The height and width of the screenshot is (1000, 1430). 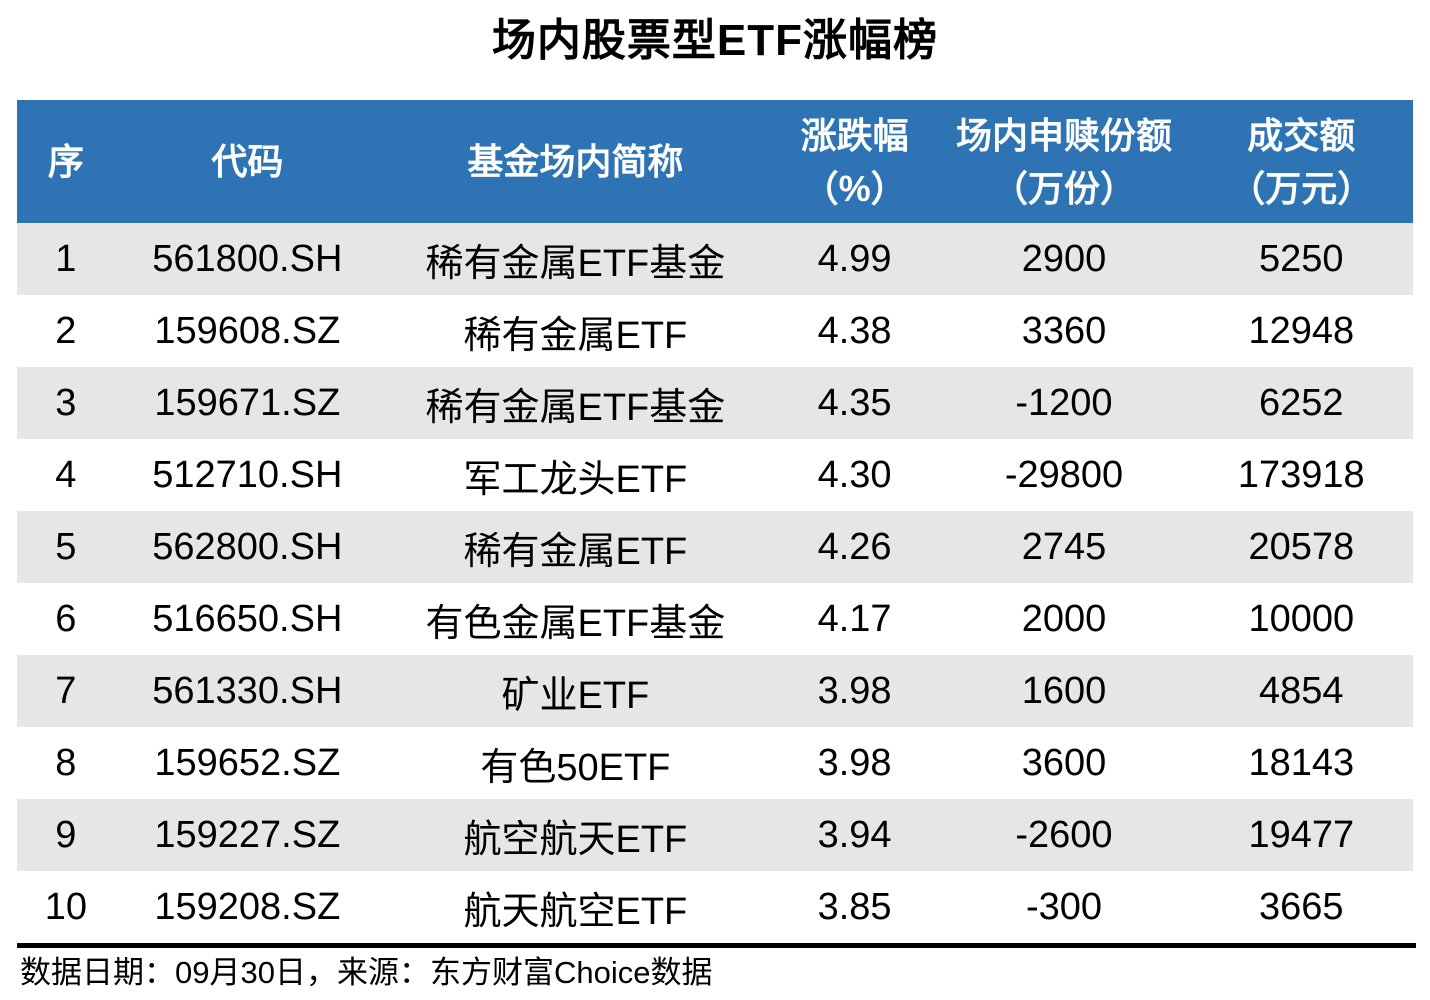 What do you see at coordinates (715, 907) in the screenshot?
I see `table-row: 10 159208.SZ 航天航空ETF 3.85 -300 3665` at bounding box center [715, 907].